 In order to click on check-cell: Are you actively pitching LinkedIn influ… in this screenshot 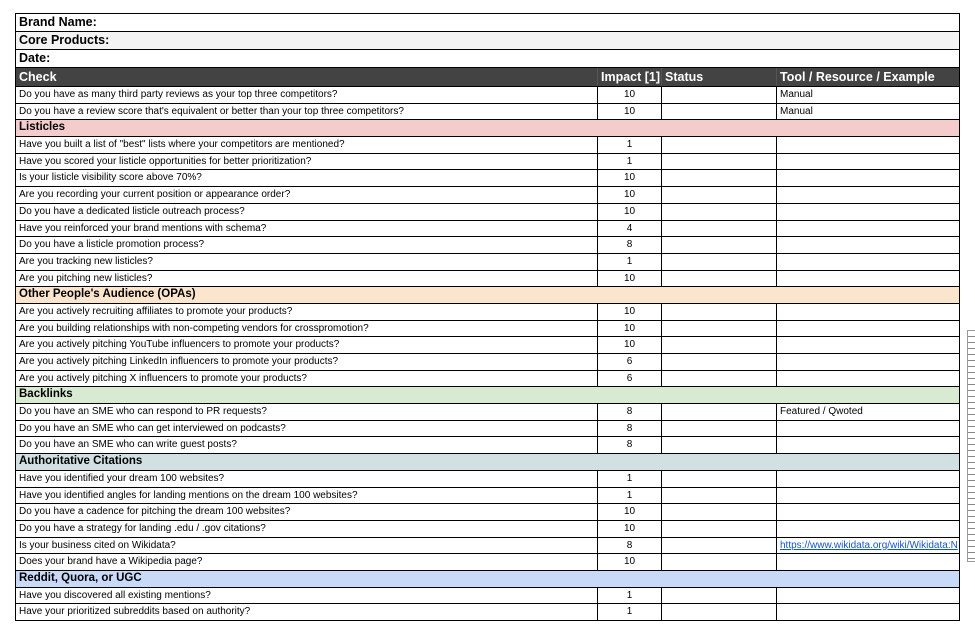, I will do `click(179, 361)`.